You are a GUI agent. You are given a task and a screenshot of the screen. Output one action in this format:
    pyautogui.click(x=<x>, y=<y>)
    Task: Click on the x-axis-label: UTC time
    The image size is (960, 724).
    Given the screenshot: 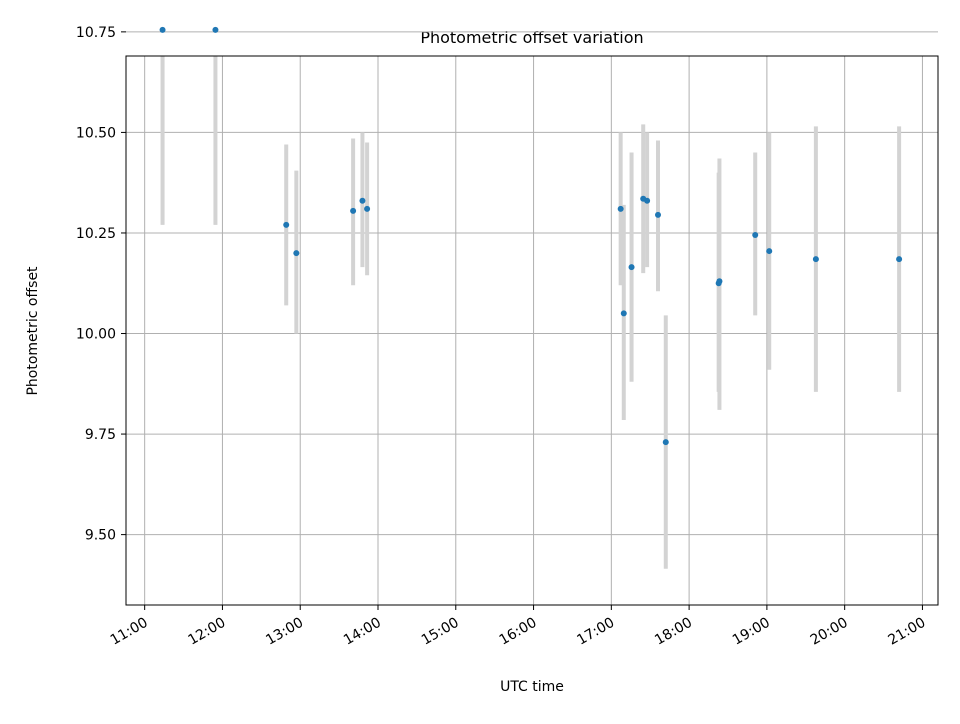 What is the action you would take?
    pyautogui.click(x=532, y=687)
    